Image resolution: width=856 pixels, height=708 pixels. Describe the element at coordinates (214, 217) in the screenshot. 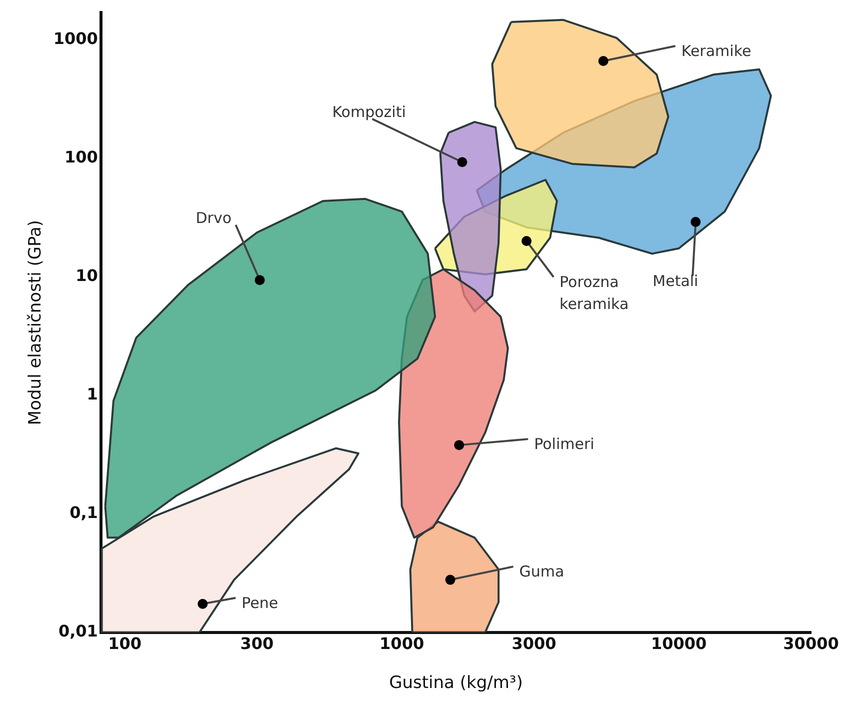

I see `annotation: Drvo` at that location.